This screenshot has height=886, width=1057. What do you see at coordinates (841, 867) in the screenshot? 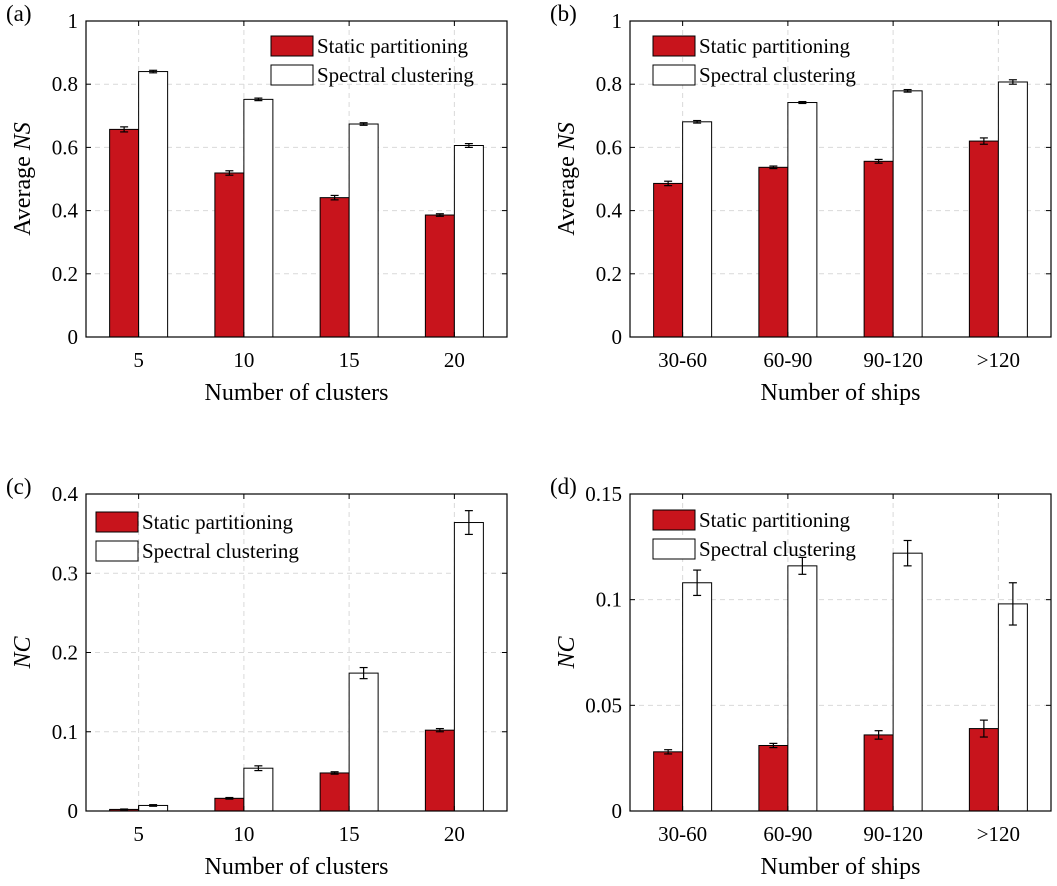
I see `x-axis-label: Number of ships` at bounding box center [841, 867].